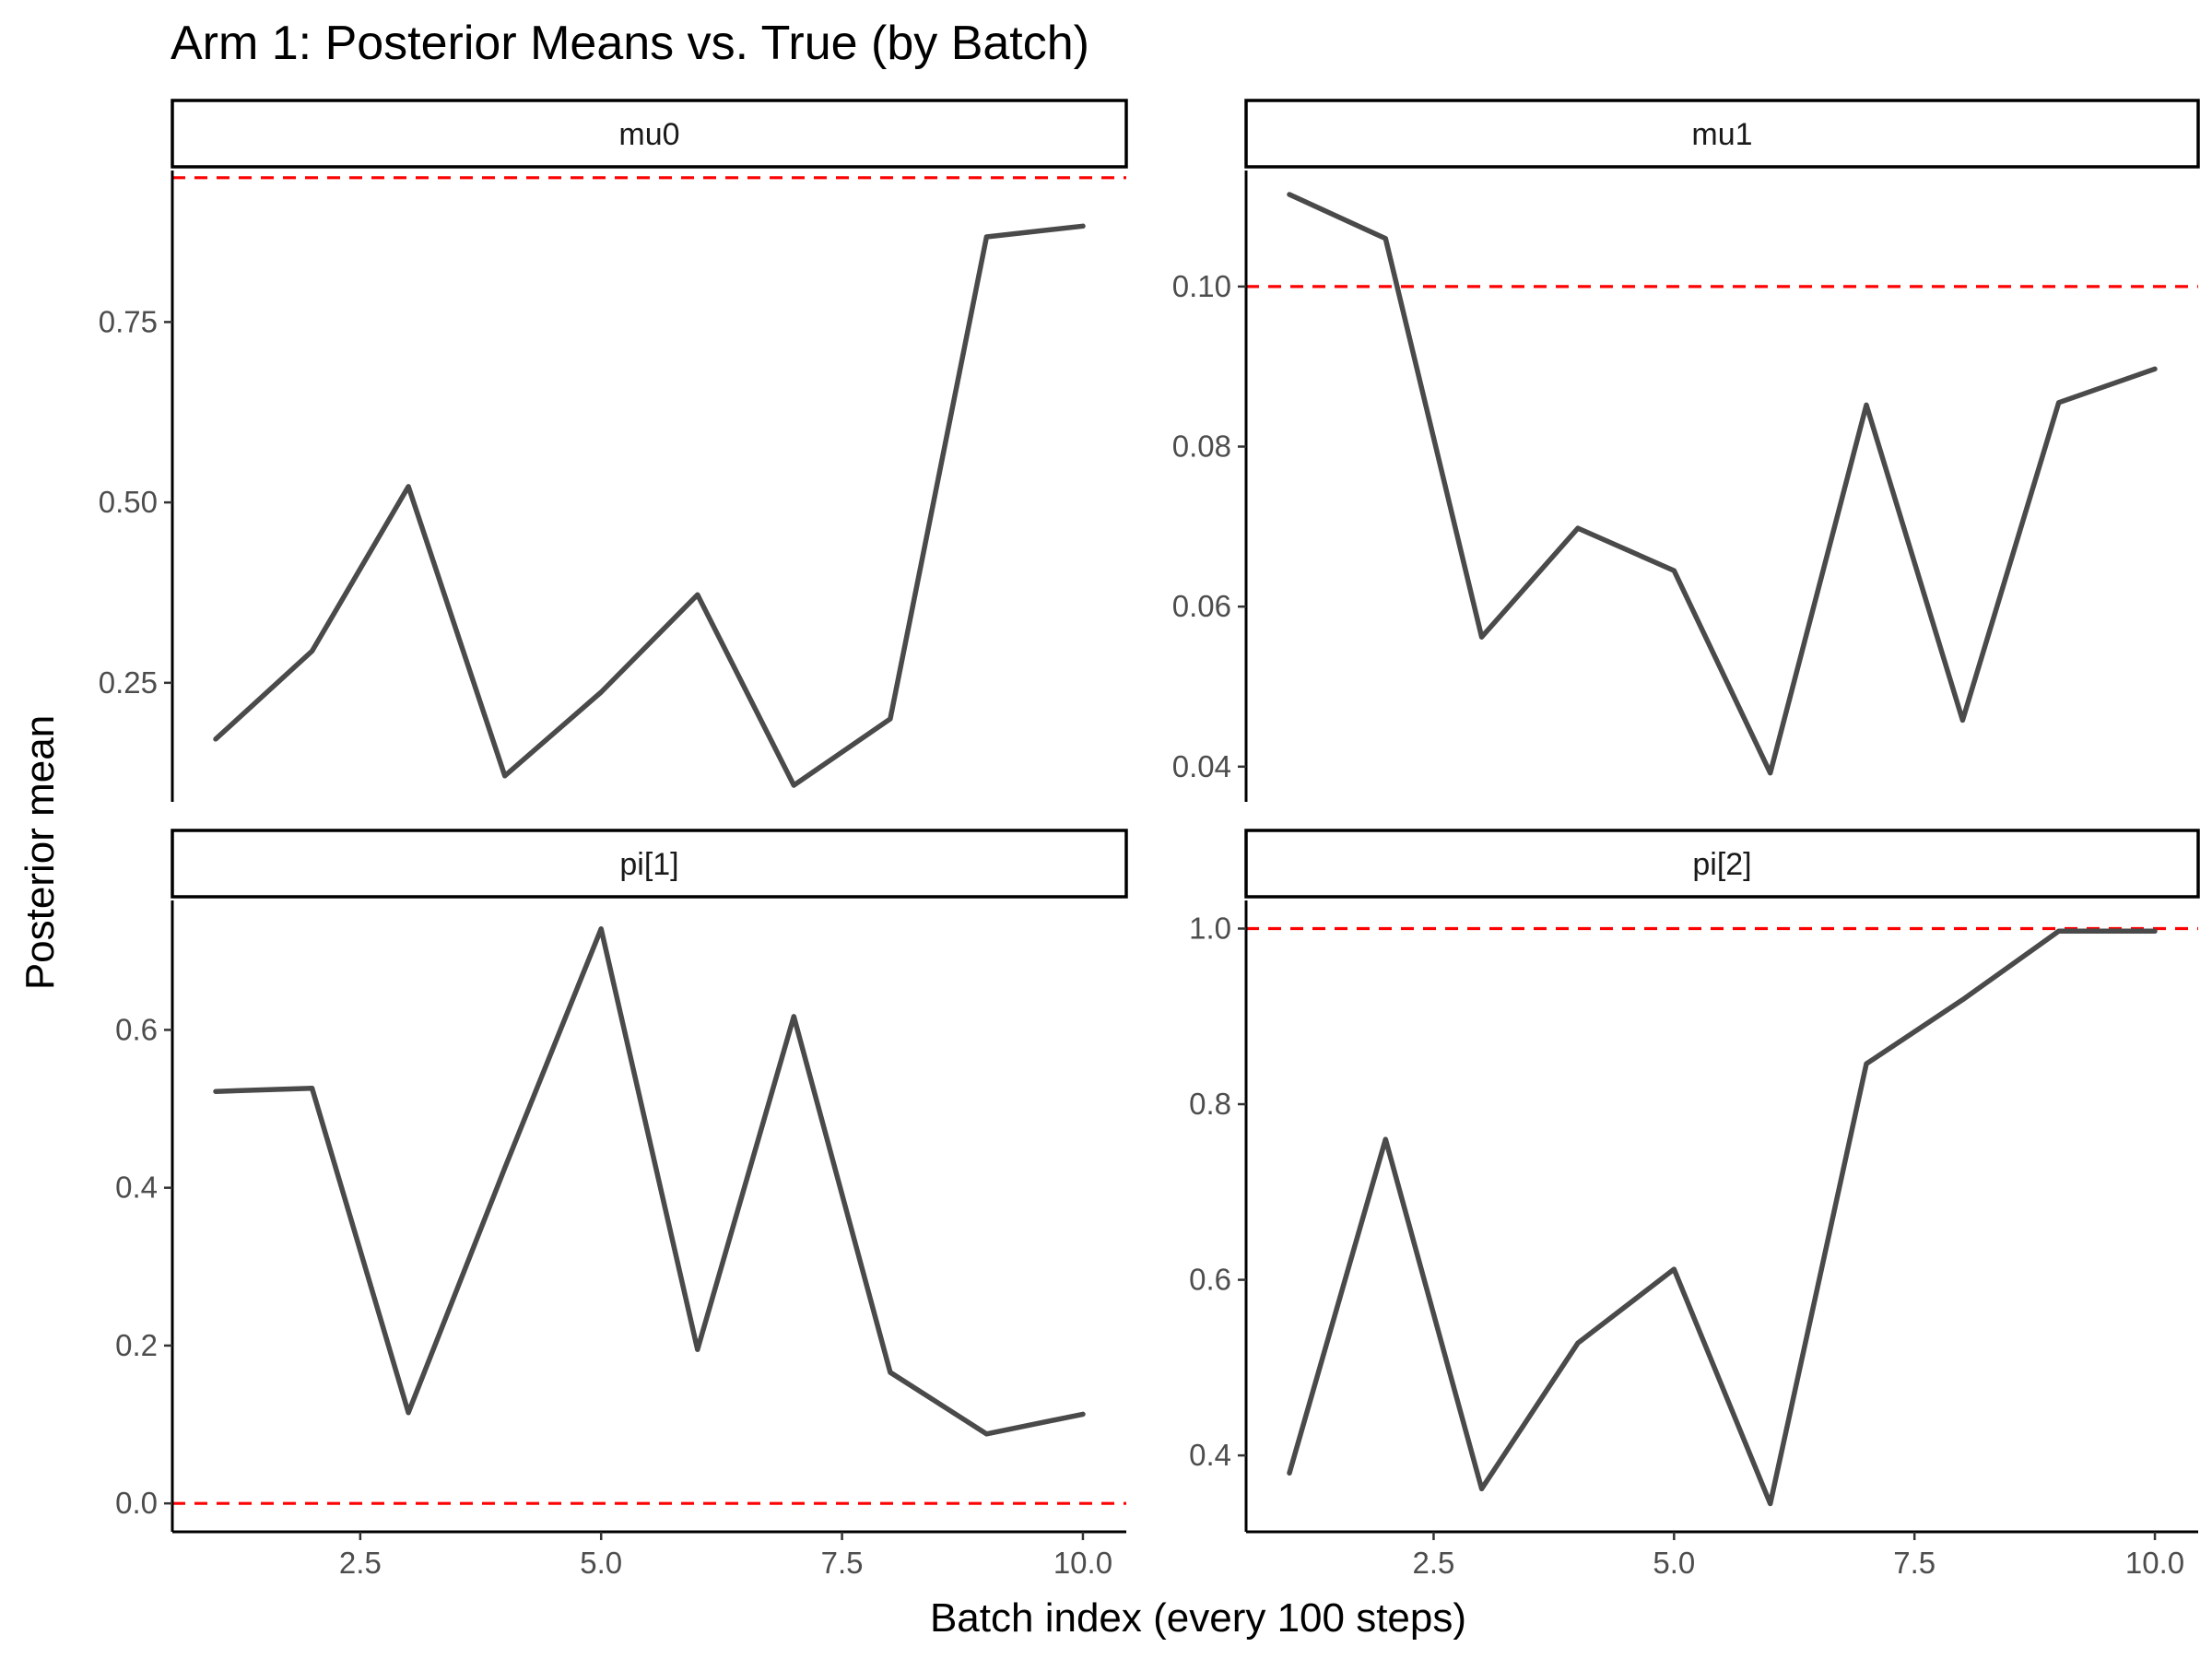  I want to click on x-axis-title: Batch index (every 100 steps), so click(1198, 1618).